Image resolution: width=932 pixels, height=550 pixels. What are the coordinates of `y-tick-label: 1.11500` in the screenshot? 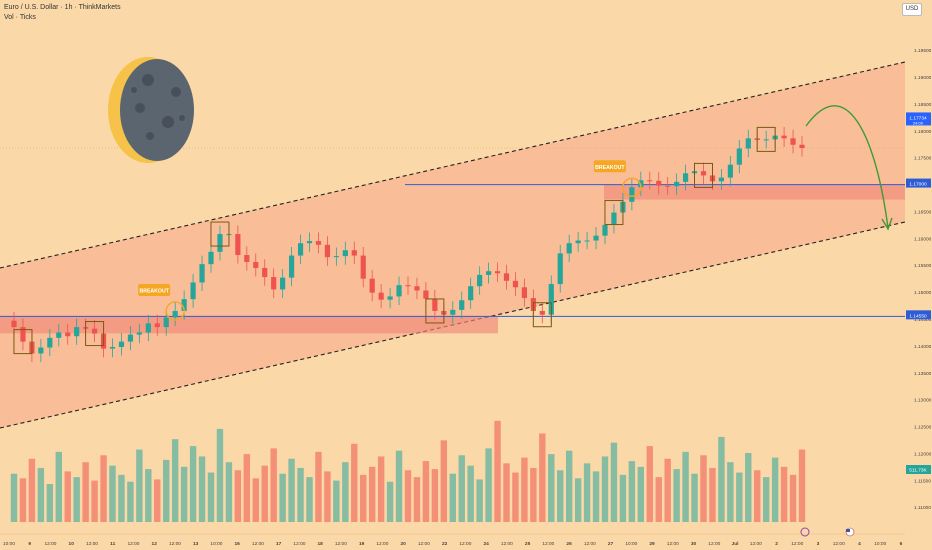 It's located at (922, 481).